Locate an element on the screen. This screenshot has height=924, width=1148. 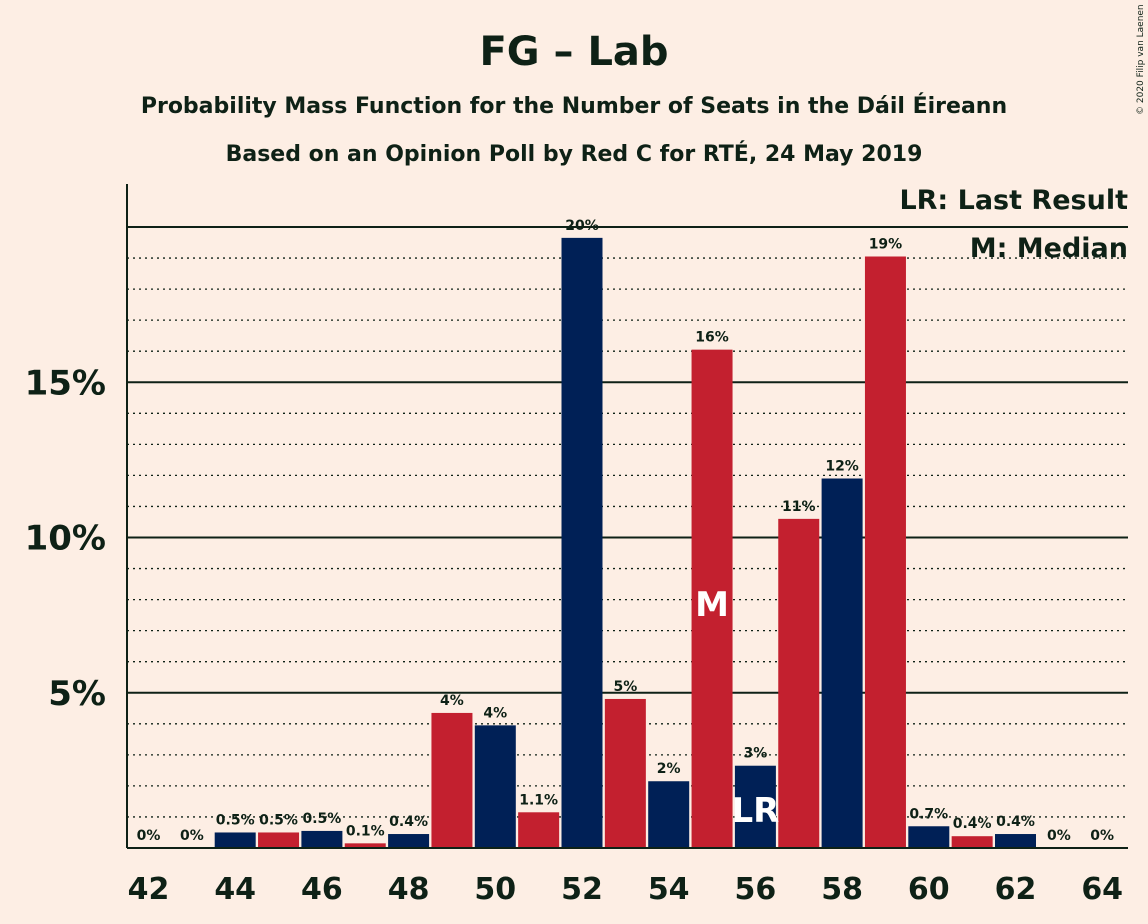
legend-last-result: LR: Last Result is located at coordinates (1013, 200).